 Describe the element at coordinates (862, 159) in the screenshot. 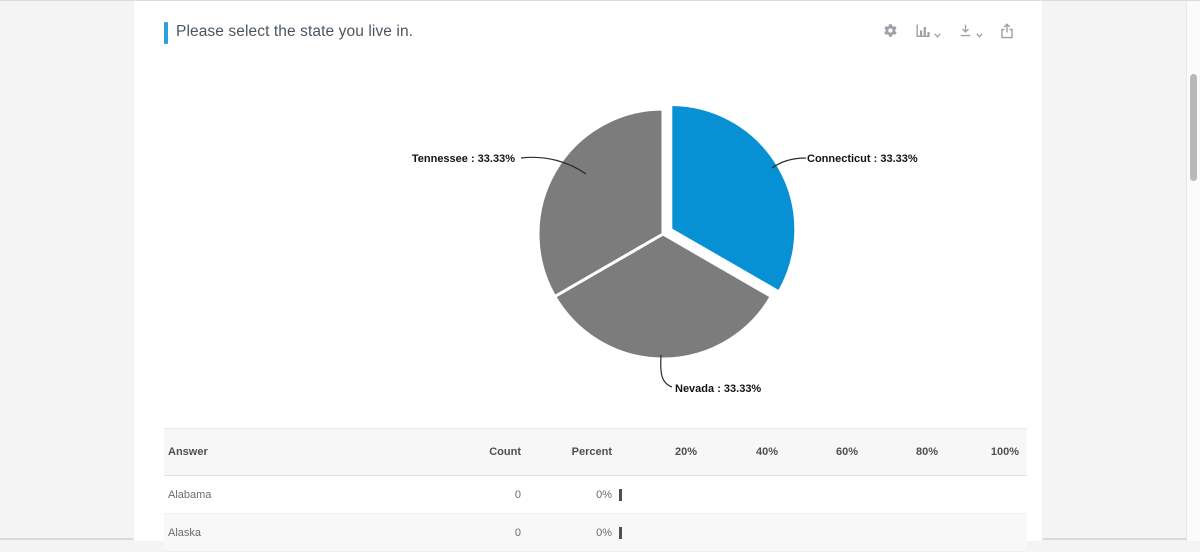

I see `pie-label-connecticut: Connecticut : 33.33%` at that location.